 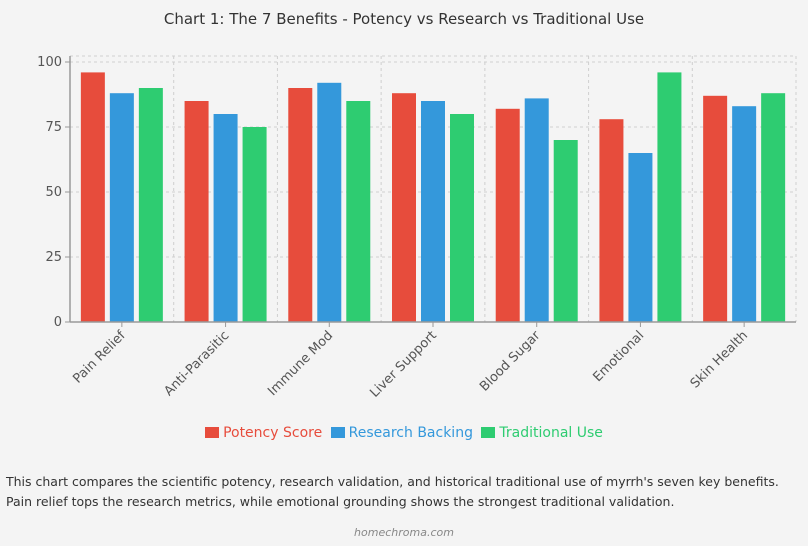 I want to click on legend-swatch-potency-score, so click(x=212, y=432).